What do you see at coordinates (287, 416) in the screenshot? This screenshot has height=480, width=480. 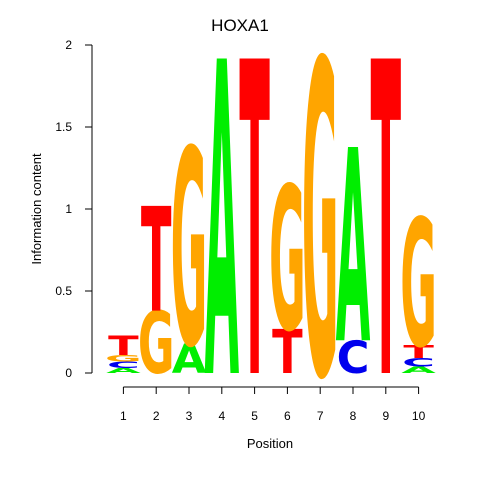 I see `x-tick-label: 6` at bounding box center [287, 416].